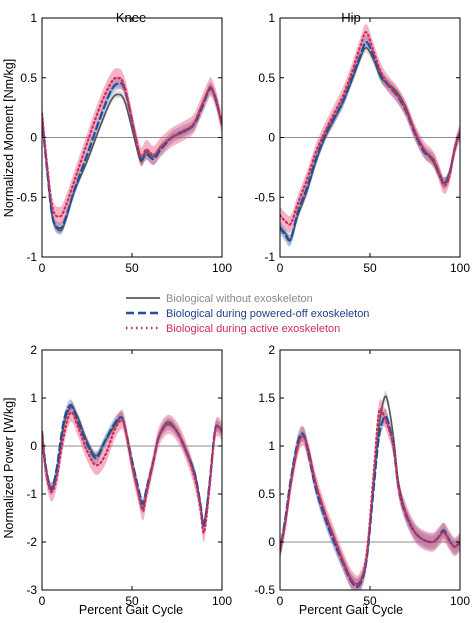 This screenshot has width=472, height=623. What do you see at coordinates (132, 601) in the screenshot?
I see `knee-power-x-tick-label: 50` at bounding box center [132, 601].